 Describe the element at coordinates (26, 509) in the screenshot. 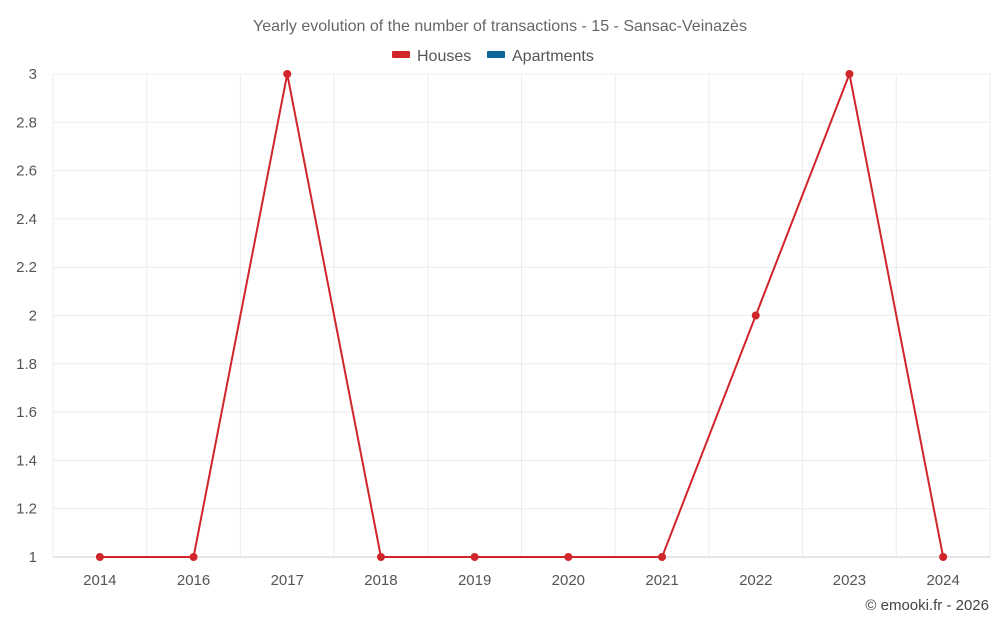

I see `y-tick-label: 1.2` at that location.